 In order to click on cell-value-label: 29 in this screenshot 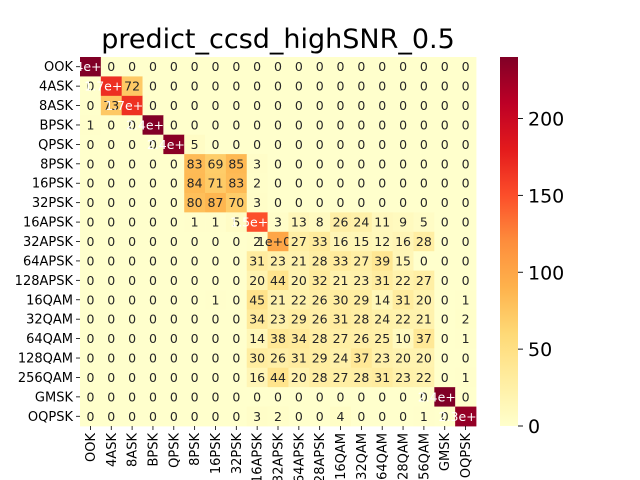, I will do `click(299, 319)`.